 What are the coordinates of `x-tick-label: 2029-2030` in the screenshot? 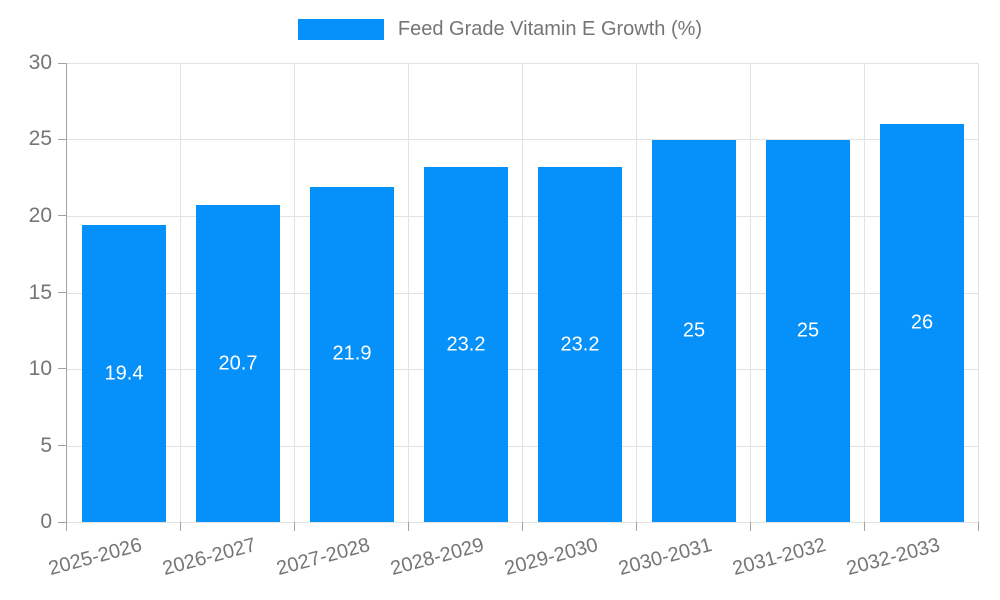 It's located at (551, 557).